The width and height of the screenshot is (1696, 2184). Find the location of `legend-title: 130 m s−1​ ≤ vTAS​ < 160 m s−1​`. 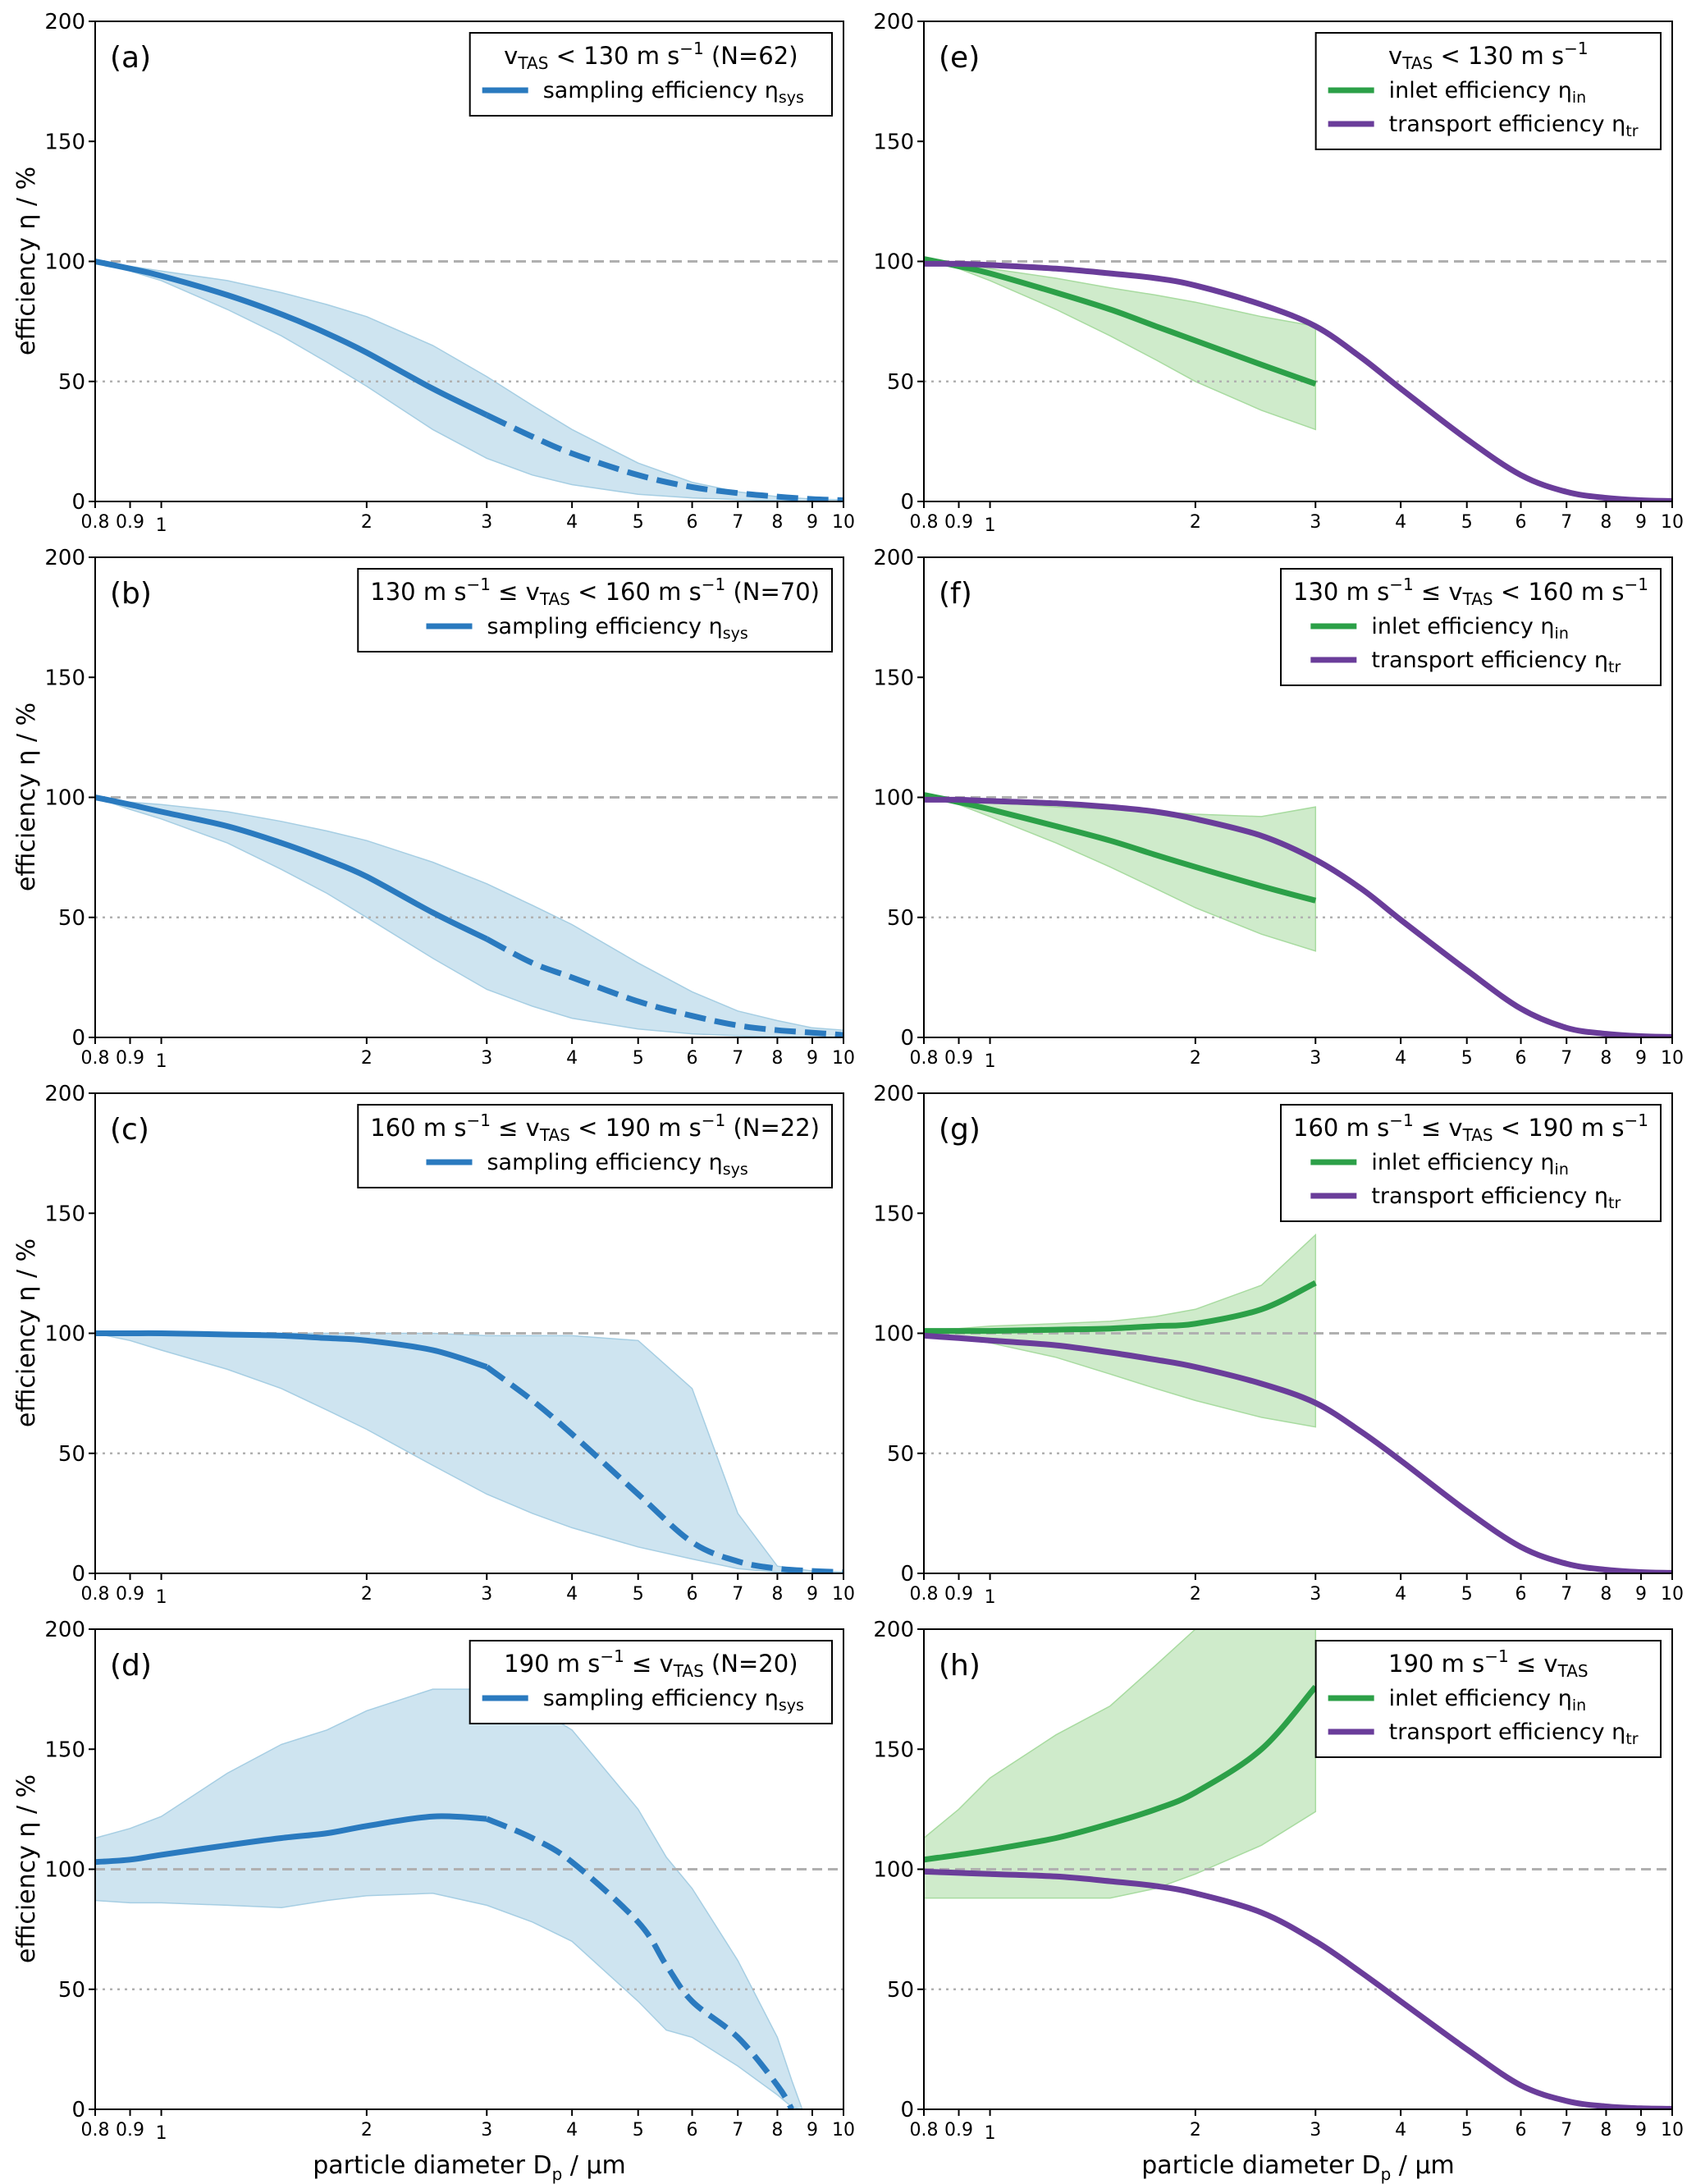

legend-title: 130 m s−1​ ≤ vTAS​ < 160 m s−1​ is located at coordinates (1470, 592).